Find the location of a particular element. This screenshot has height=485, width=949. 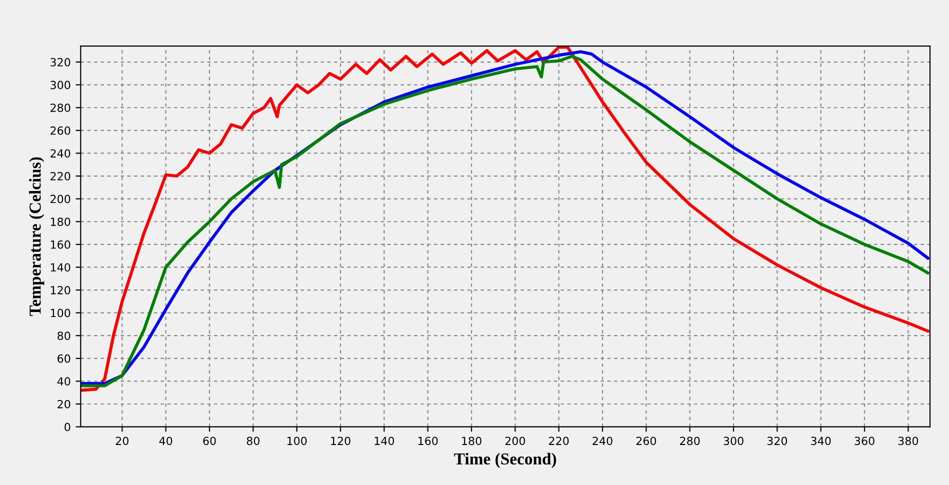

y-tick-label: 40 is located at coordinates (63, 381).